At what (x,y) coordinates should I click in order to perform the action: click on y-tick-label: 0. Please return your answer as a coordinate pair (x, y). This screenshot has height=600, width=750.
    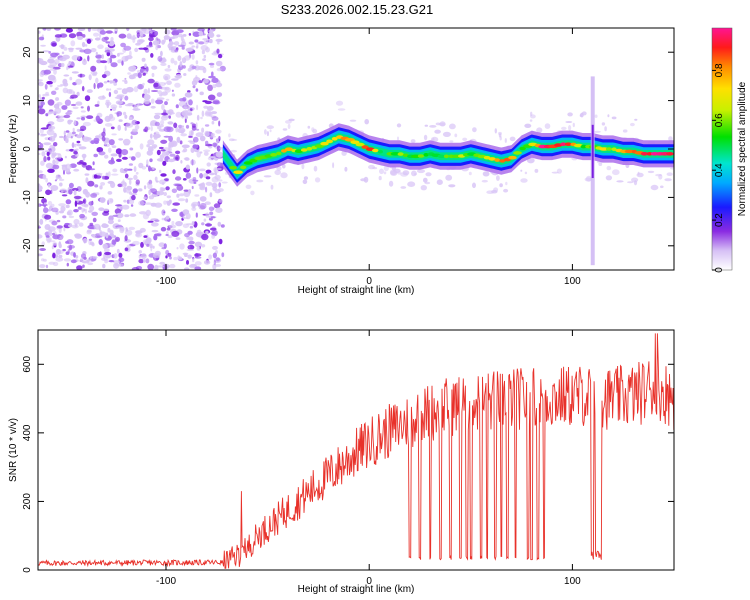
    Looking at the image, I should click on (27, 149).